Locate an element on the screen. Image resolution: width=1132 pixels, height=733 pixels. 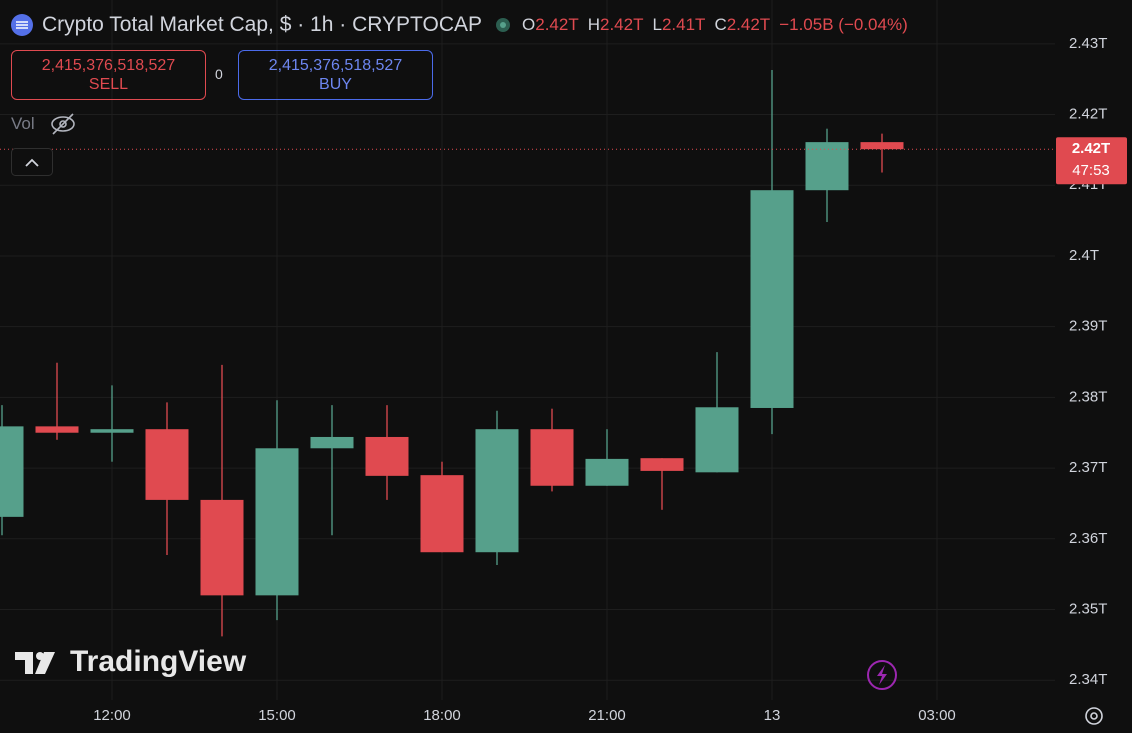
ohlc-item: L2.41T is located at coordinates (678, 25).